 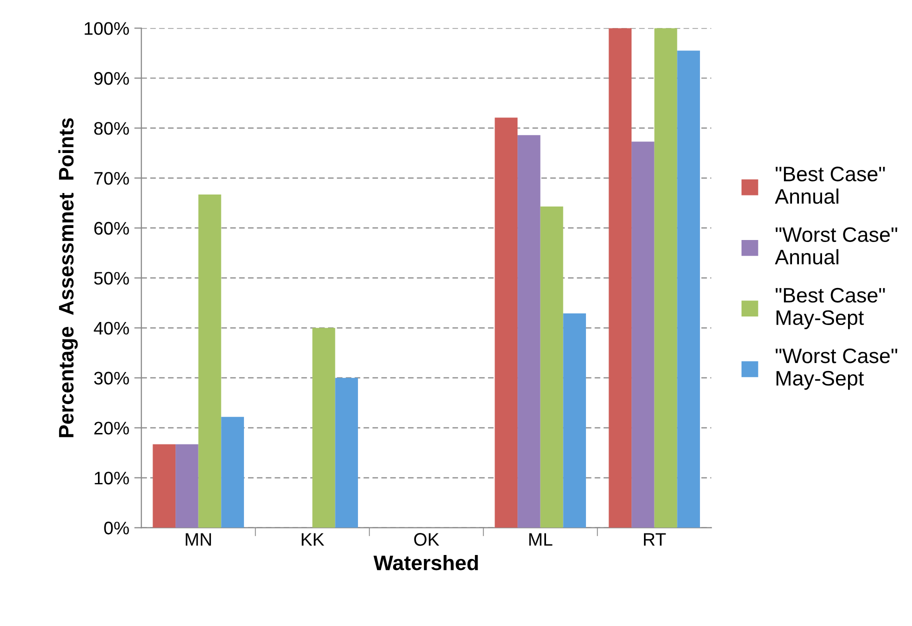 What do you see at coordinates (111, 378) in the screenshot?
I see `y-tick-label: 30%` at bounding box center [111, 378].